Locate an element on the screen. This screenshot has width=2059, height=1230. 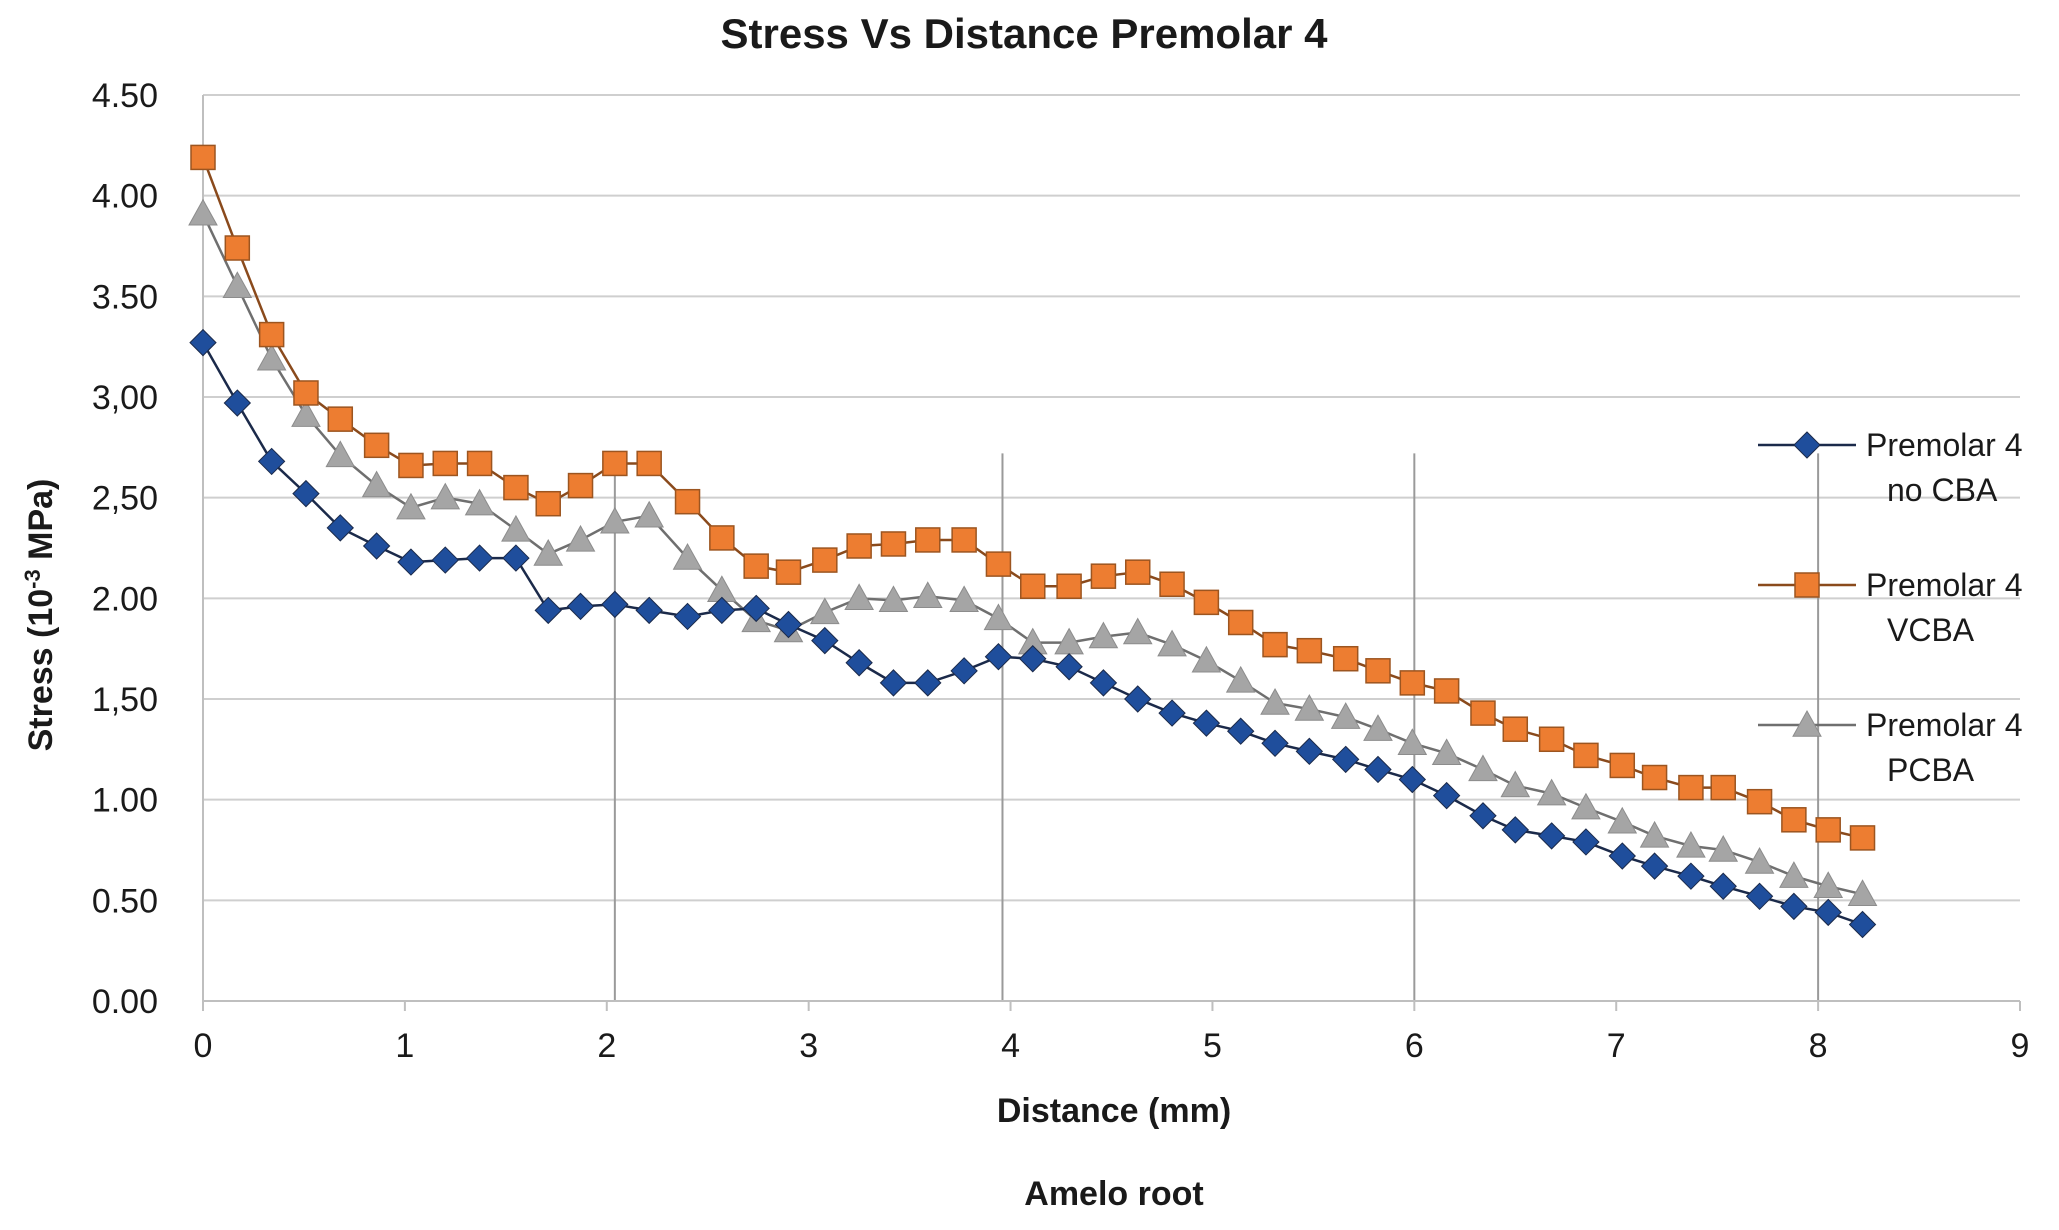
y-axis-title: Stress (10-3 MPa) is located at coordinates (40, 615).